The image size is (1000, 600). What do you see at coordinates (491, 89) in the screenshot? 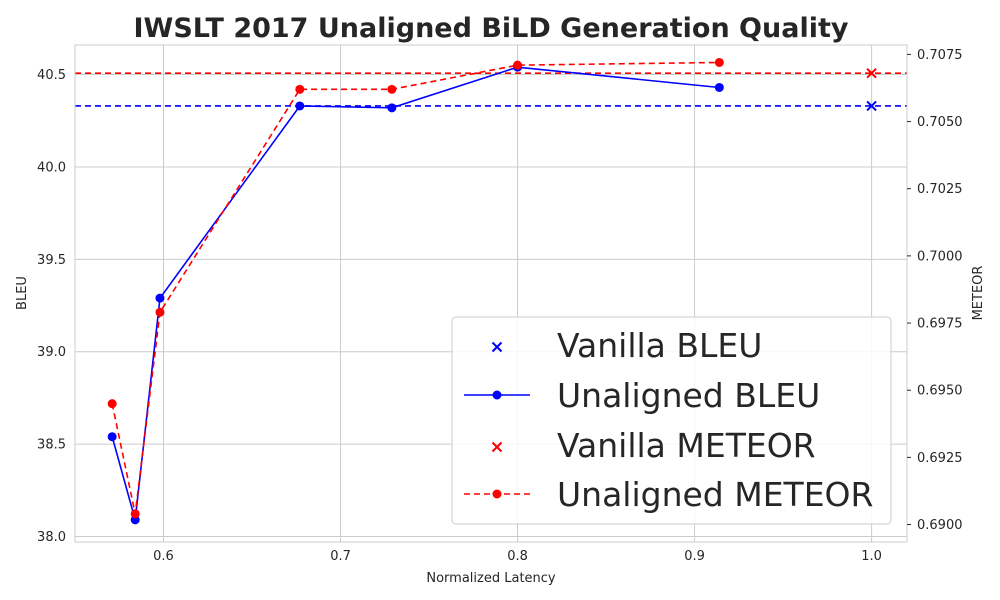
I see `reference-lines` at bounding box center [491, 89].